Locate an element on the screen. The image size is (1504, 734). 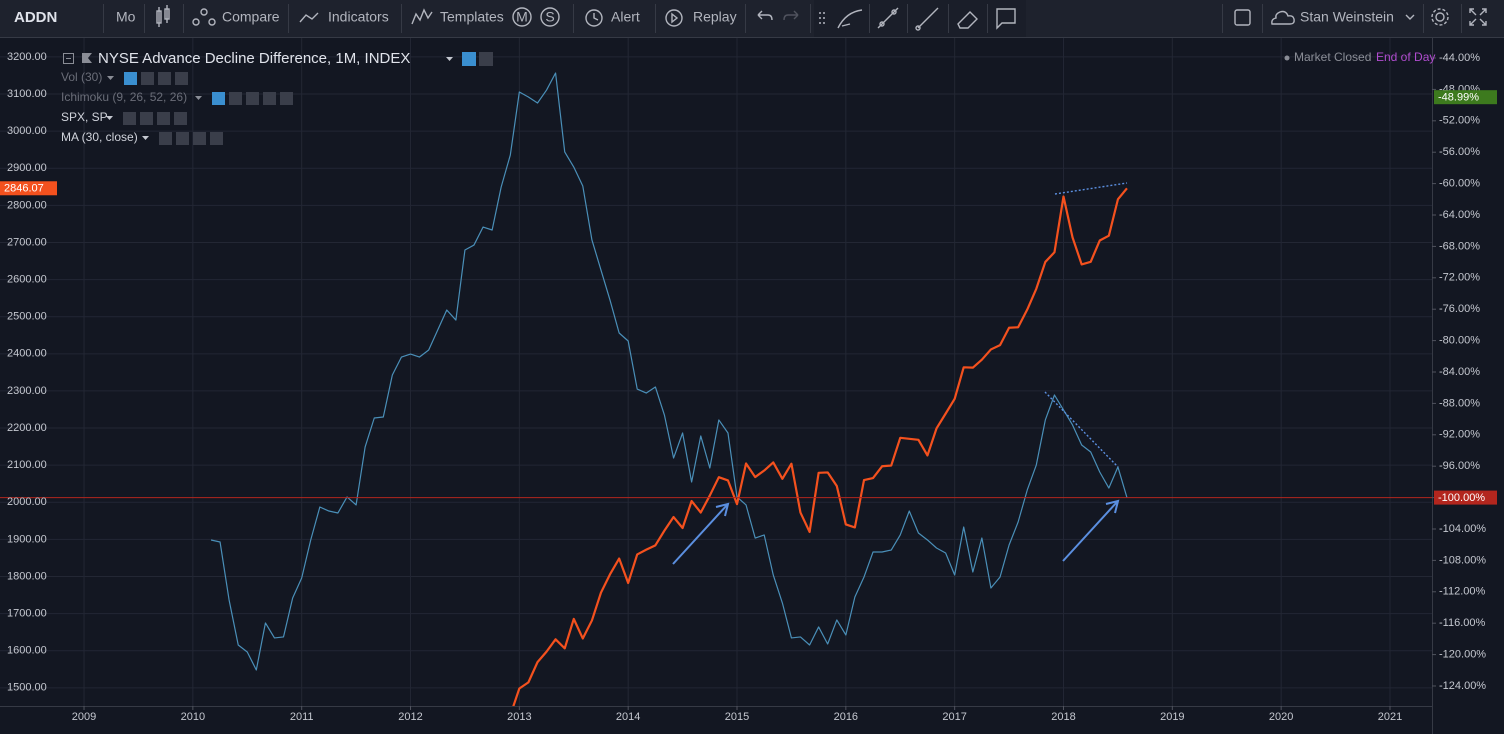
indicator-label: MA (30, close) is located at coordinates (99, 137).